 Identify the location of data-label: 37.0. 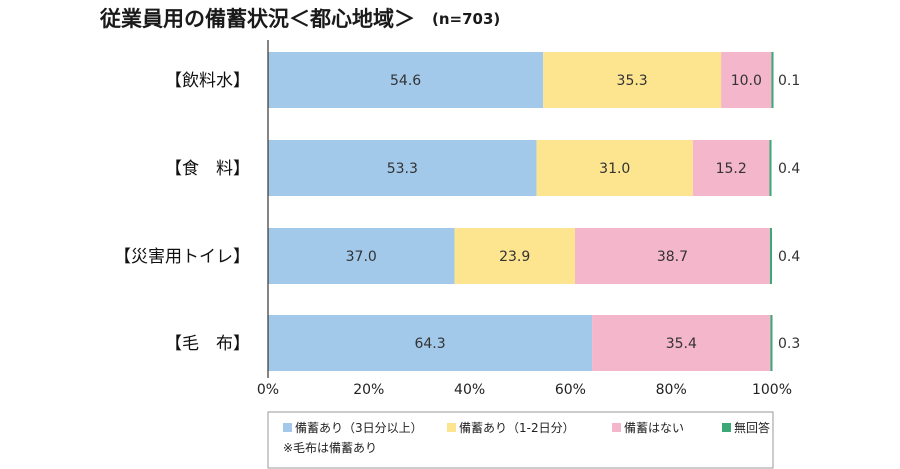
(361, 257).